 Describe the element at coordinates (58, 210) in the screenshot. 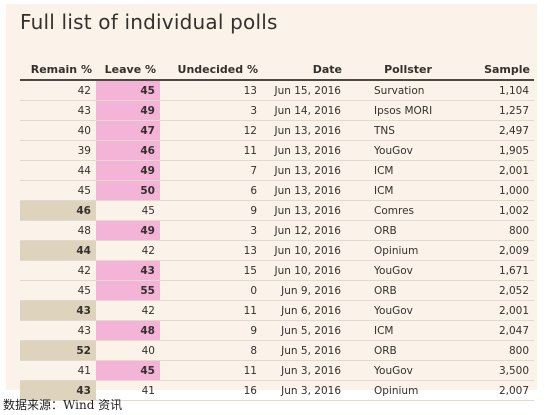

I see `cell-remain: 46` at that location.